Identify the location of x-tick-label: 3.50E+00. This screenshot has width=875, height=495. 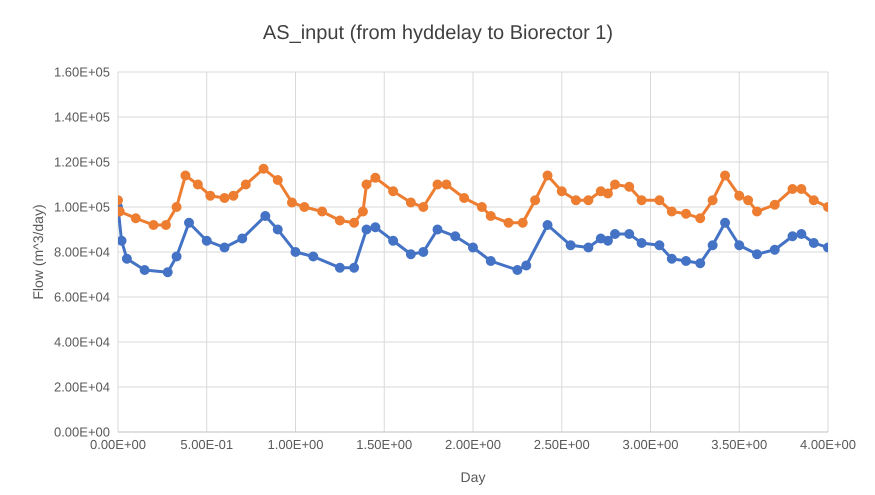
(739, 444).